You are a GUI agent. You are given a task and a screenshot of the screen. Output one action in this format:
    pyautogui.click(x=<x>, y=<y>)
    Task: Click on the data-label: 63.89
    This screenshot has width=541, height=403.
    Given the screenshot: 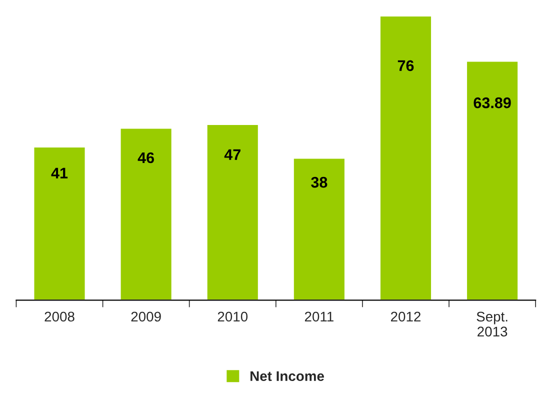 What is the action you would take?
    pyautogui.click(x=492, y=102)
    